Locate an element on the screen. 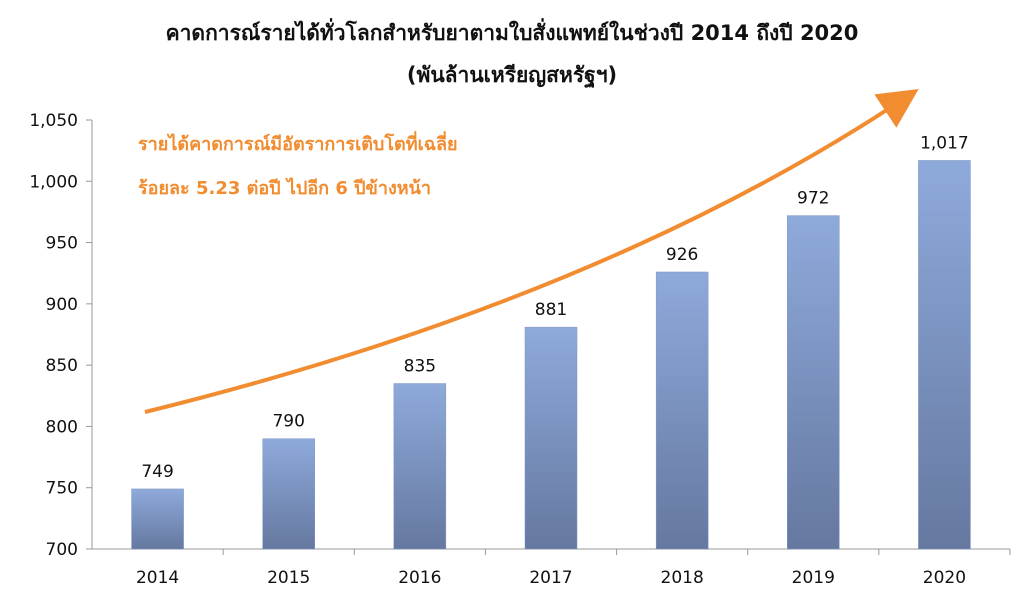 This screenshot has width=1024, height=599. annotation-line-2: ร้อยละ 5.23 ต่อปี ไปอีก 6 ปีข้างหน้า is located at coordinates (284, 188).